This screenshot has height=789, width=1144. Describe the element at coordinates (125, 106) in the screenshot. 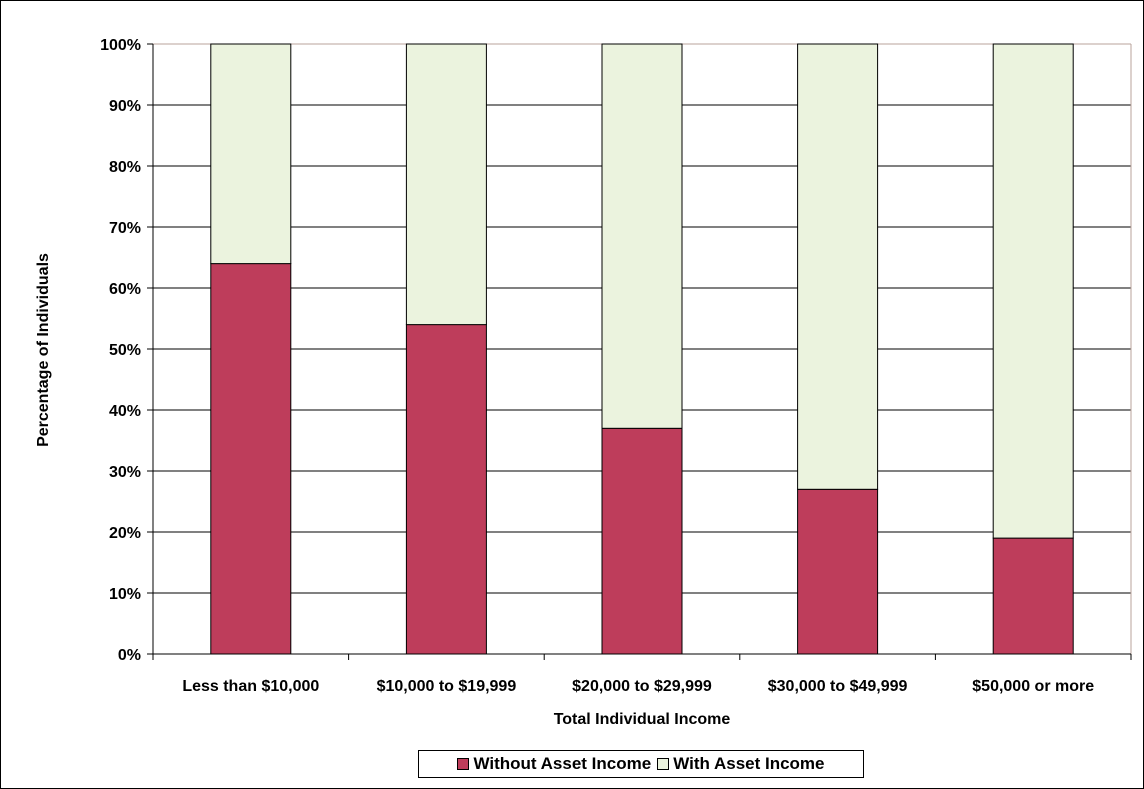

I see `y-tick-label: 90%` at that location.